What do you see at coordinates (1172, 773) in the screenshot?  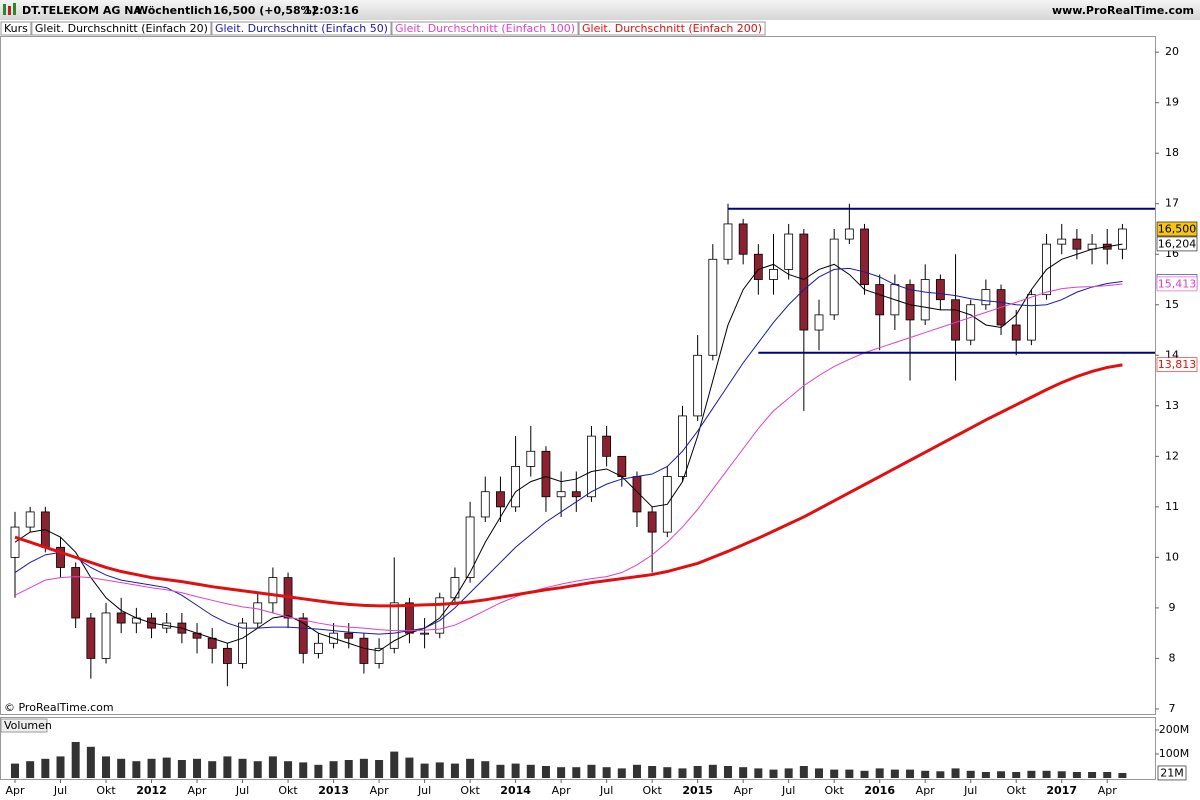 I see `volume-marker` at bounding box center [1172, 773].